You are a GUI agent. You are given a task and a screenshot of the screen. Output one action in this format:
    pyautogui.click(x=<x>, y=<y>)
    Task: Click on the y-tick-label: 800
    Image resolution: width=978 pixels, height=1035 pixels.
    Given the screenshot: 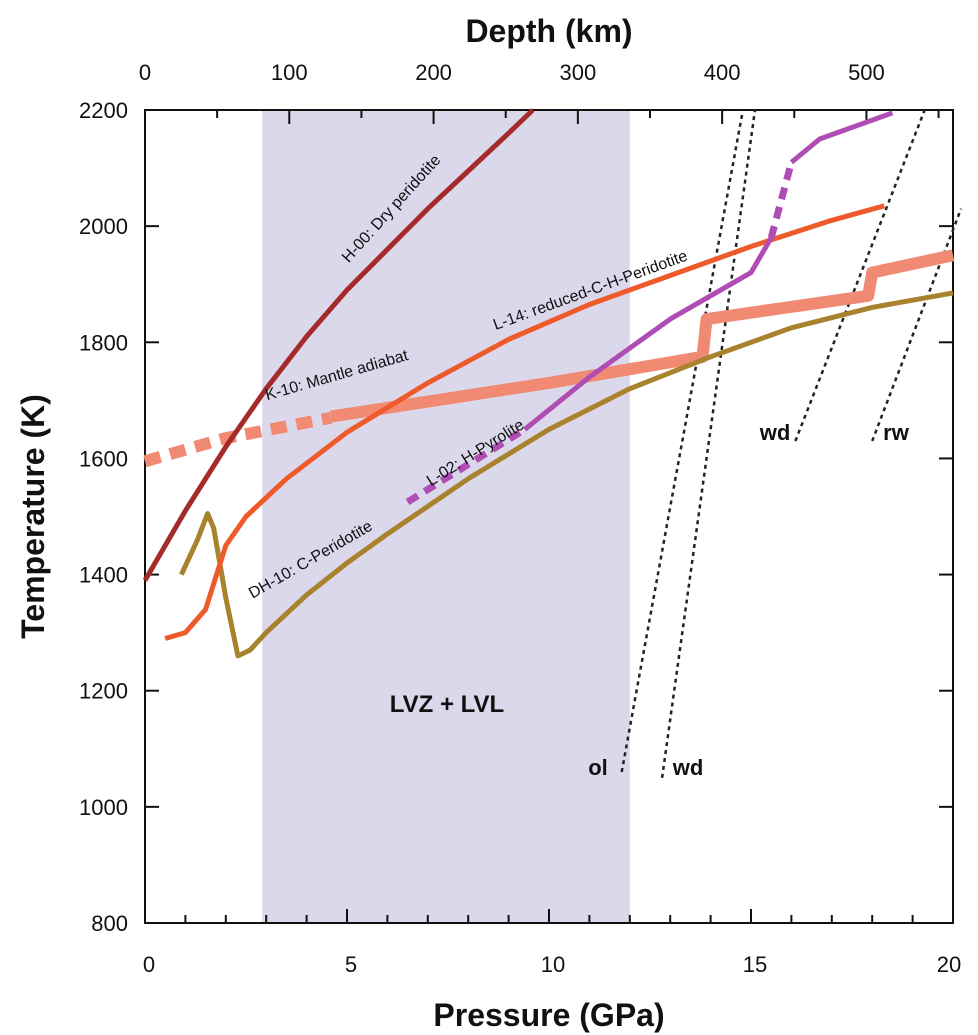 What is the action you would take?
    pyautogui.click(x=109, y=923)
    